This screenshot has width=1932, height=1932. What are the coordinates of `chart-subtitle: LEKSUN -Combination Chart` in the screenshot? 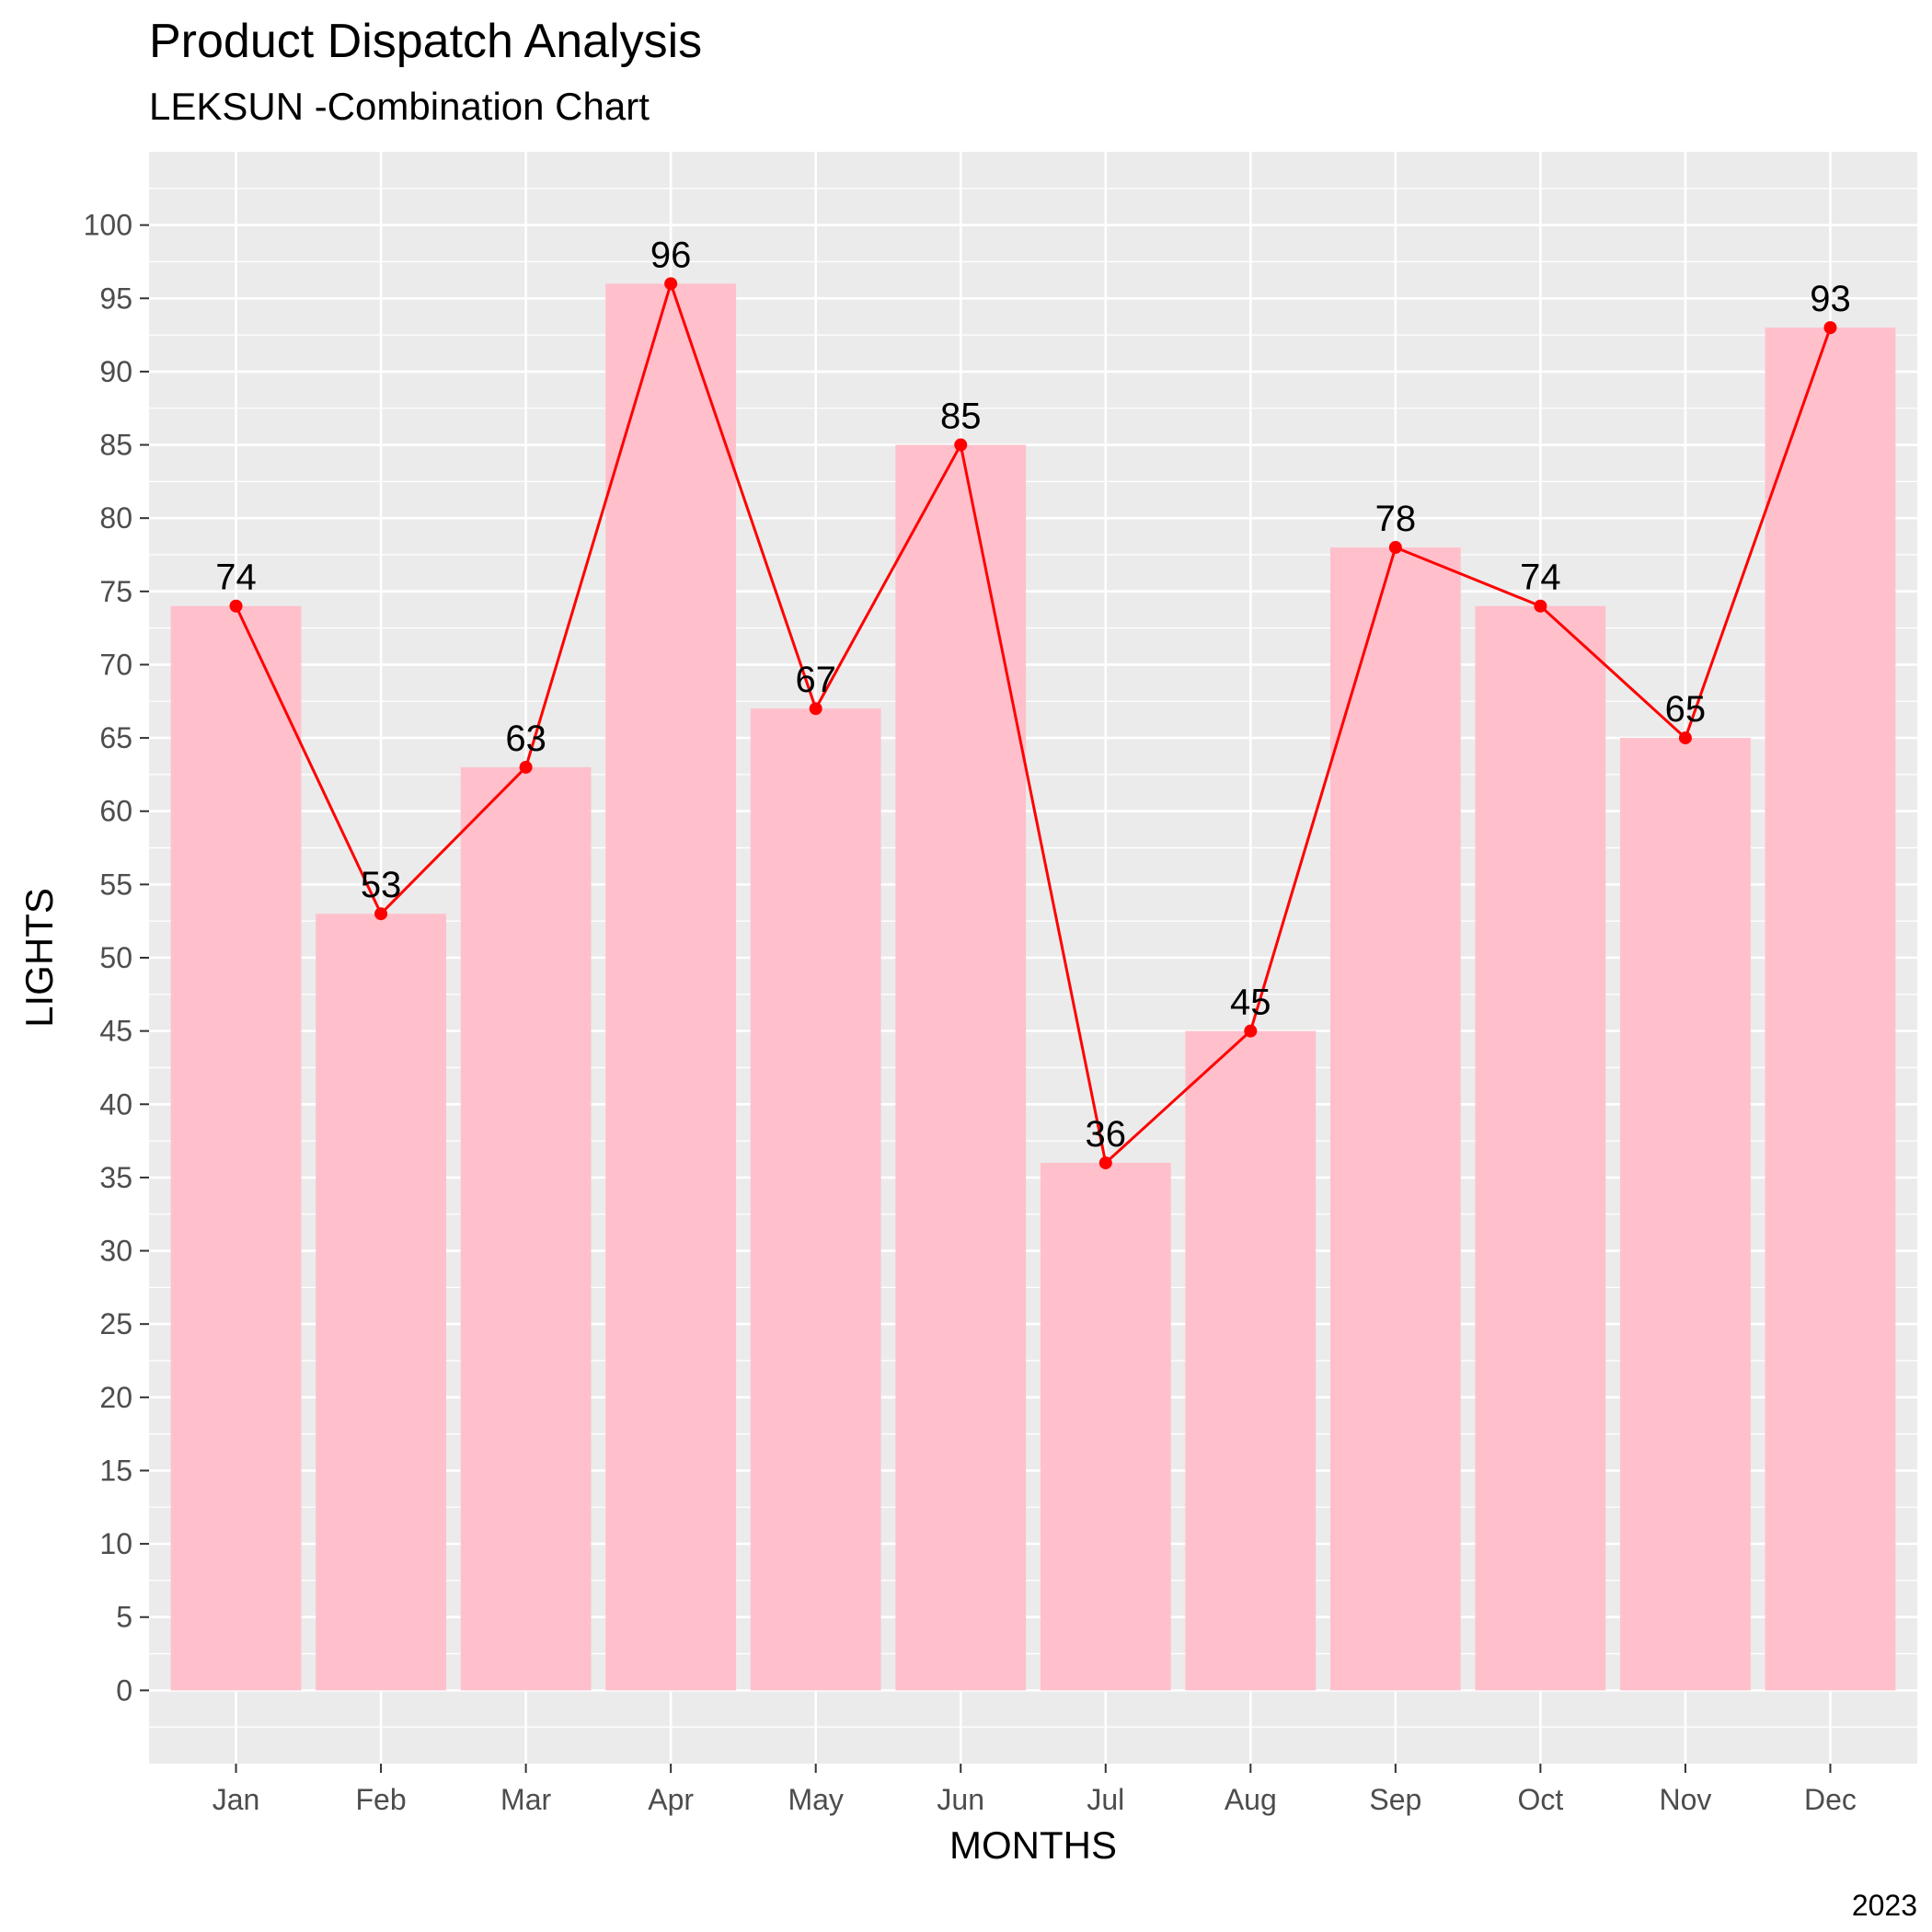 It's located at (399, 106).